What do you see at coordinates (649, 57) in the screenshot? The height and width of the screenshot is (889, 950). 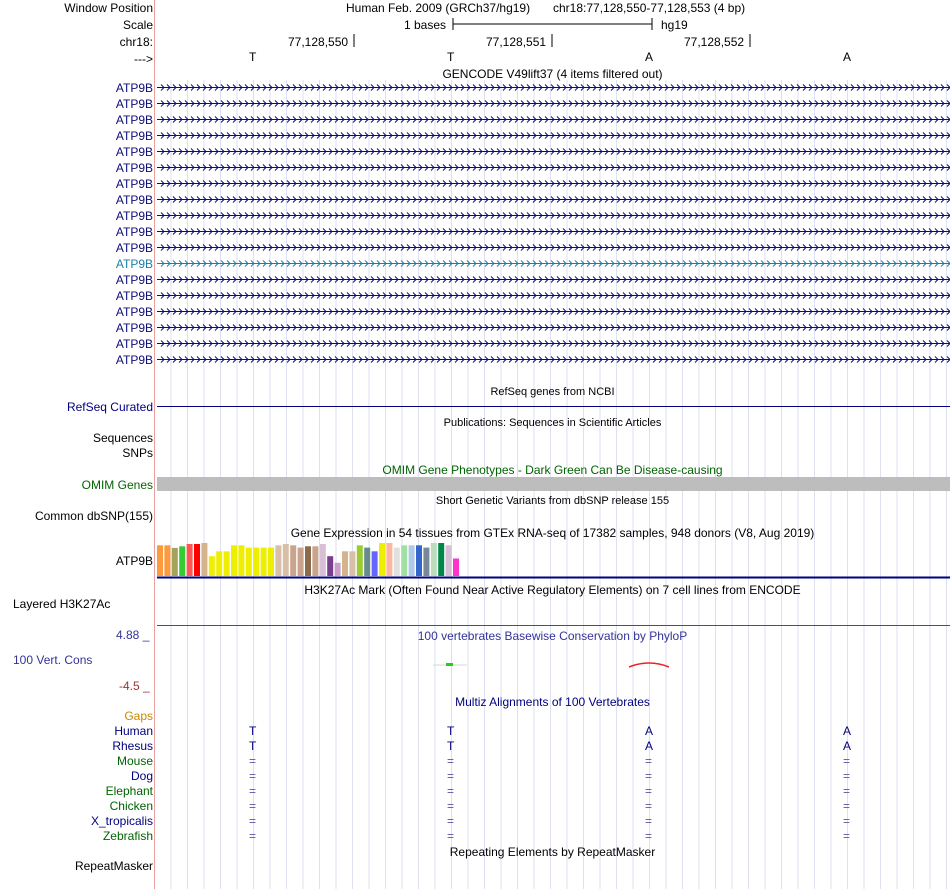 I see `base-3: A` at bounding box center [649, 57].